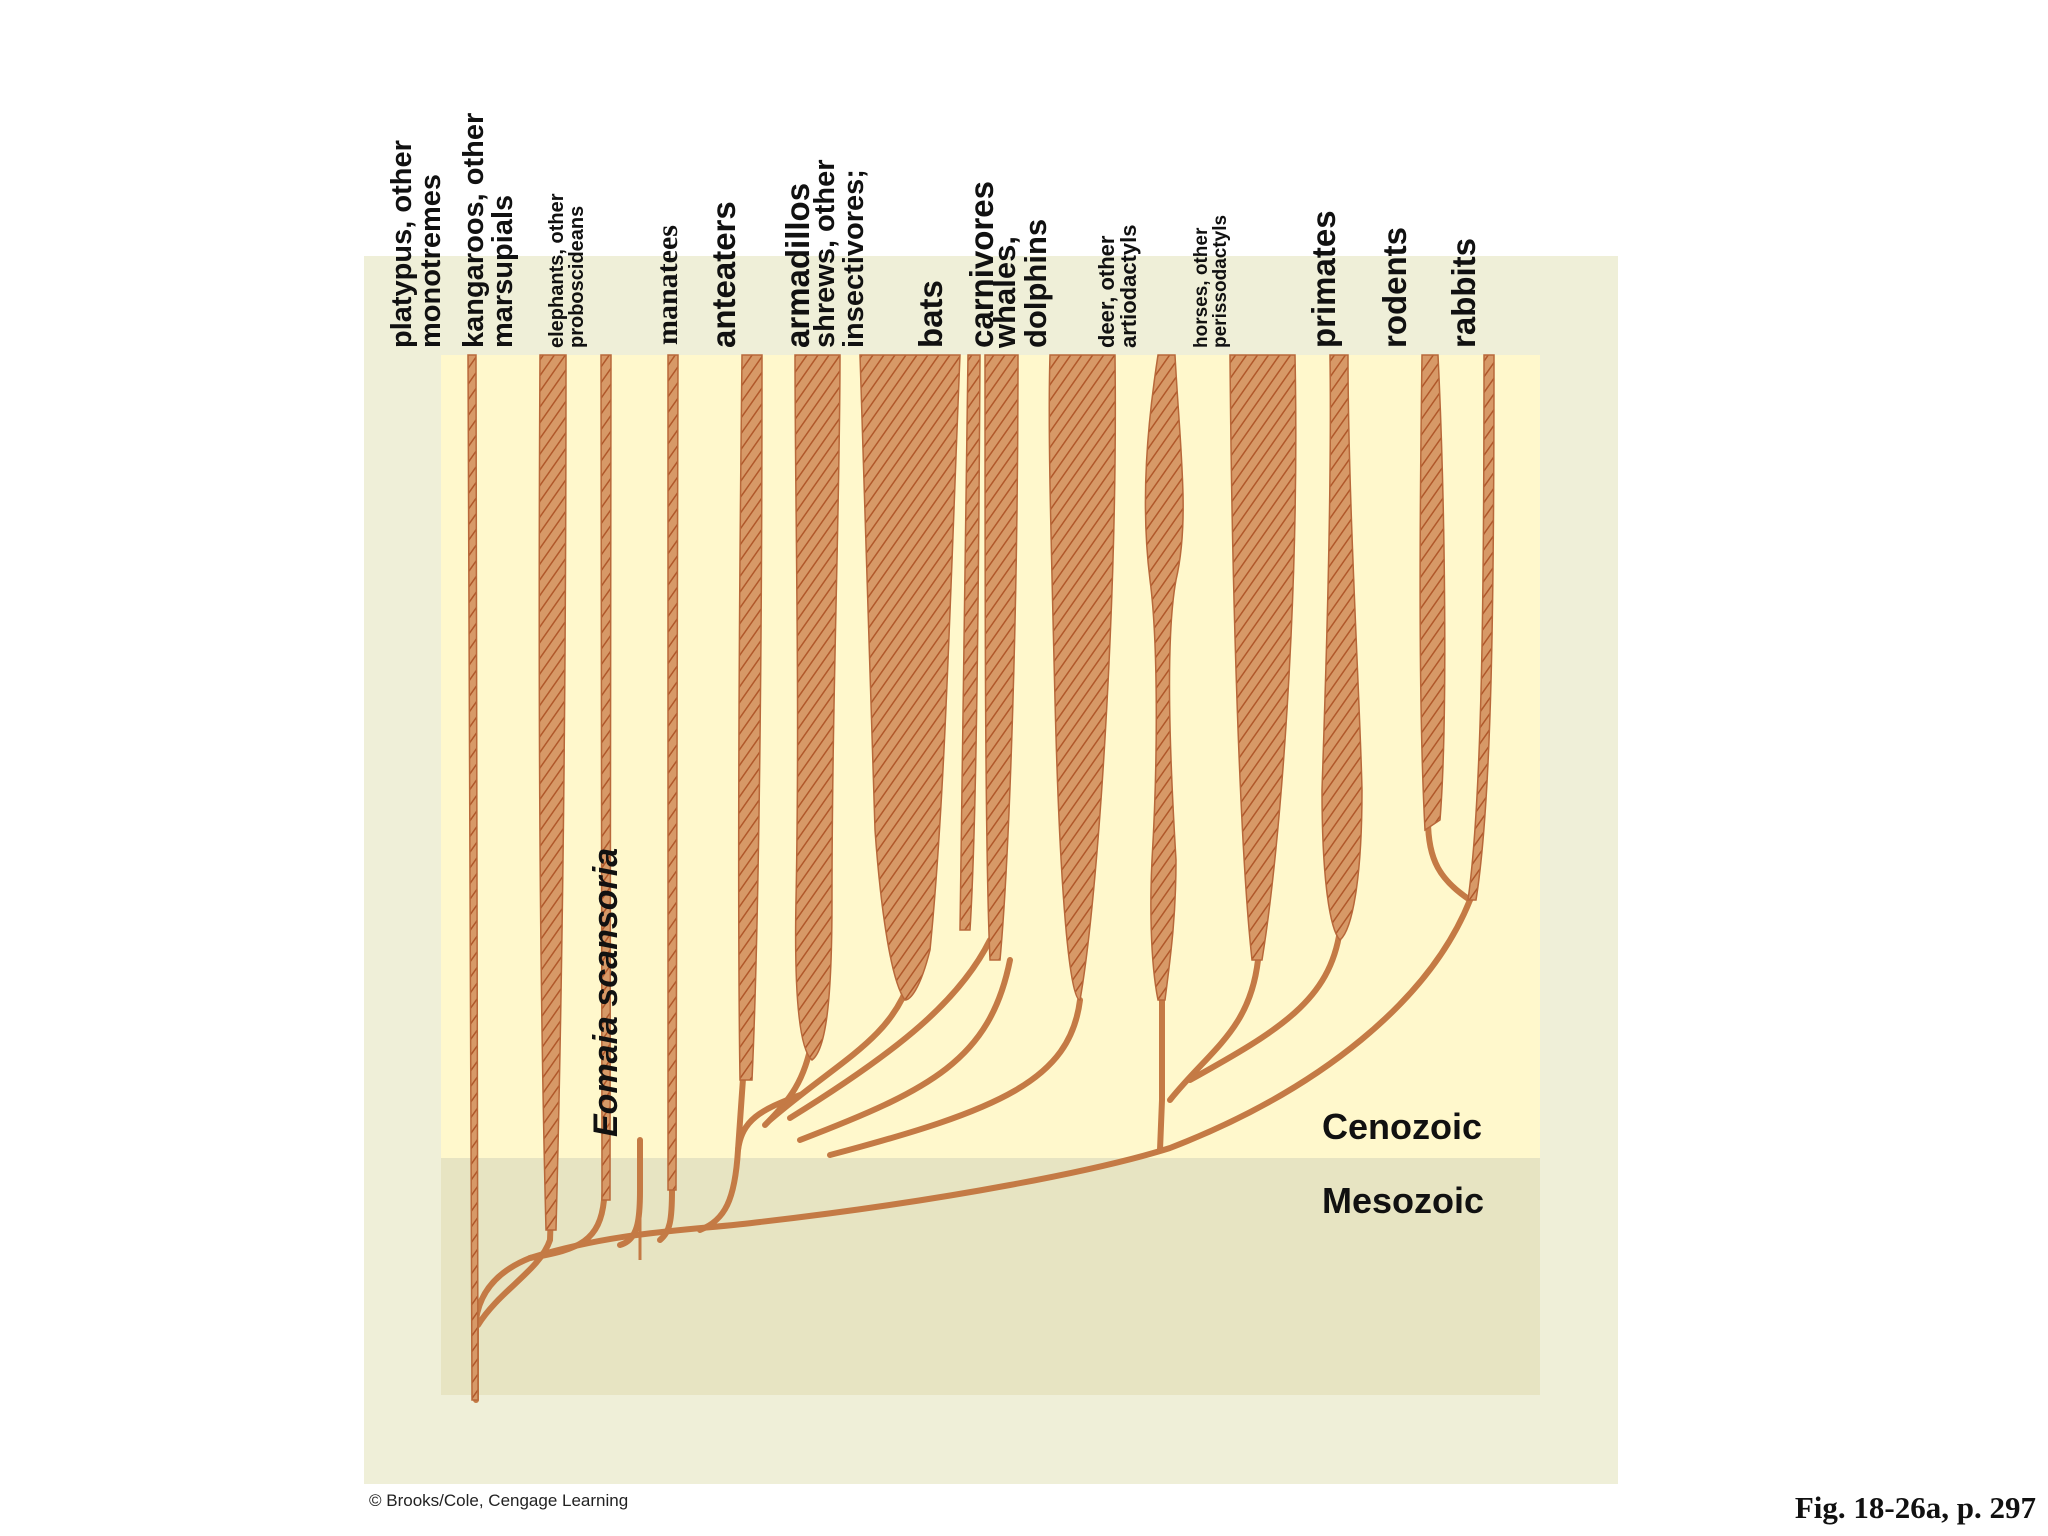 The height and width of the screenshot is (1536, 2048). I want to click on branch-horses, so click(1214, 1030).